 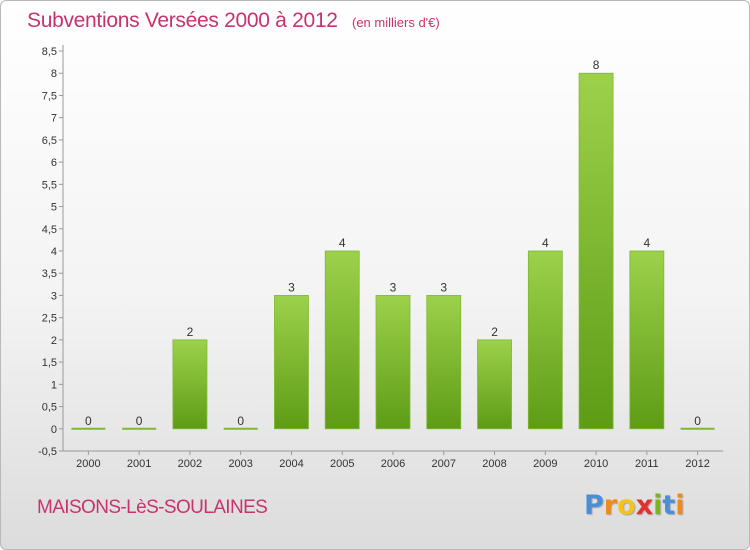 I want to click on y-tick-label: 8, so click(x=54, y=74).